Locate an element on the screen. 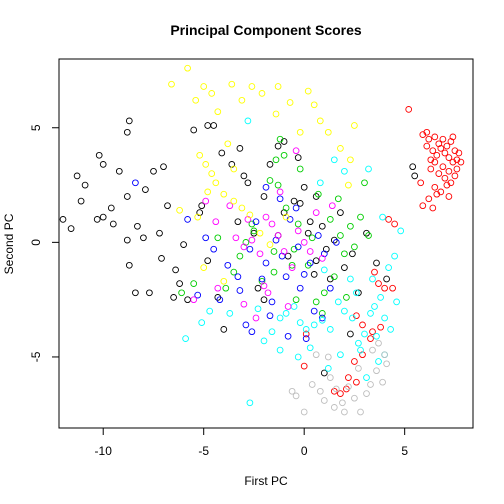 Image resolution: width=504 pixels, height=504 pixels. x-tick-label: -10 is located at coordinates (104, 451).